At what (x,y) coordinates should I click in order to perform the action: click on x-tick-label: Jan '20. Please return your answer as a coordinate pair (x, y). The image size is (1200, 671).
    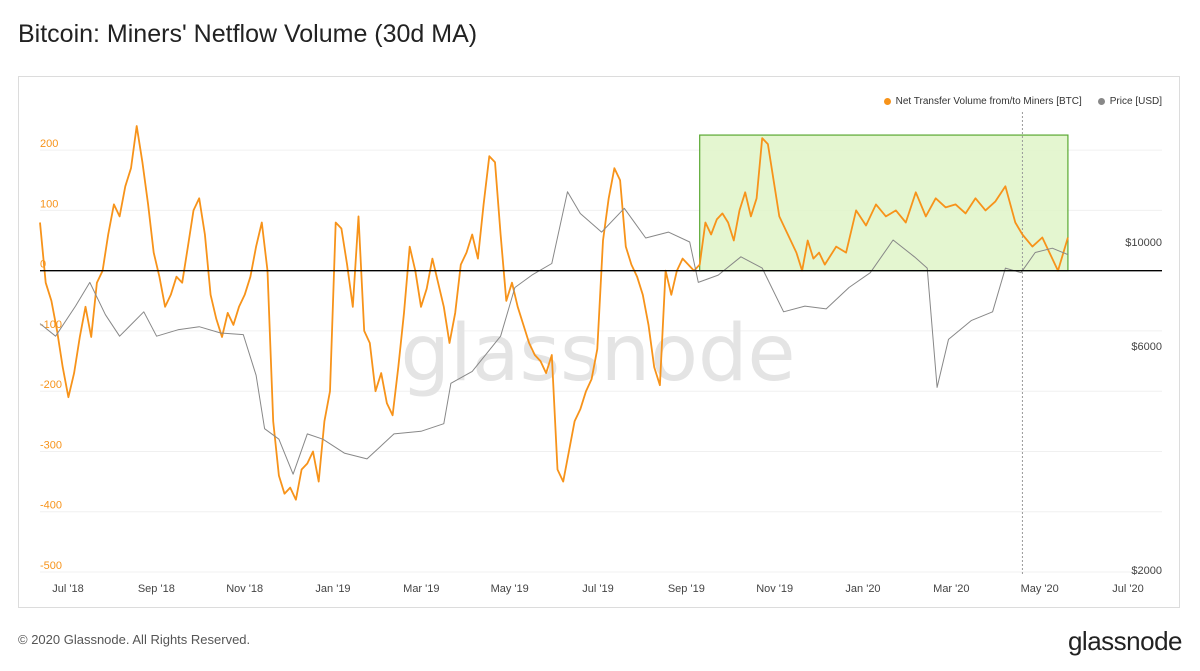
    Looking at the image, I should click on (862, 589).